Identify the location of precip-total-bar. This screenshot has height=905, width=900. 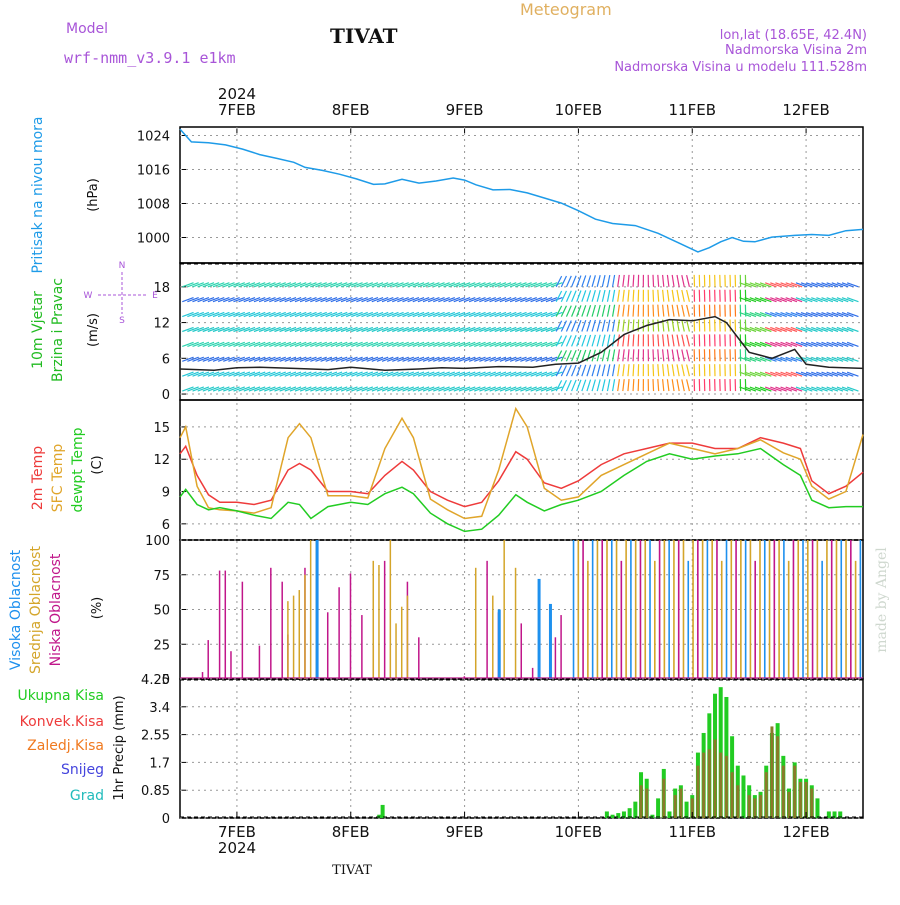
(658, 808).